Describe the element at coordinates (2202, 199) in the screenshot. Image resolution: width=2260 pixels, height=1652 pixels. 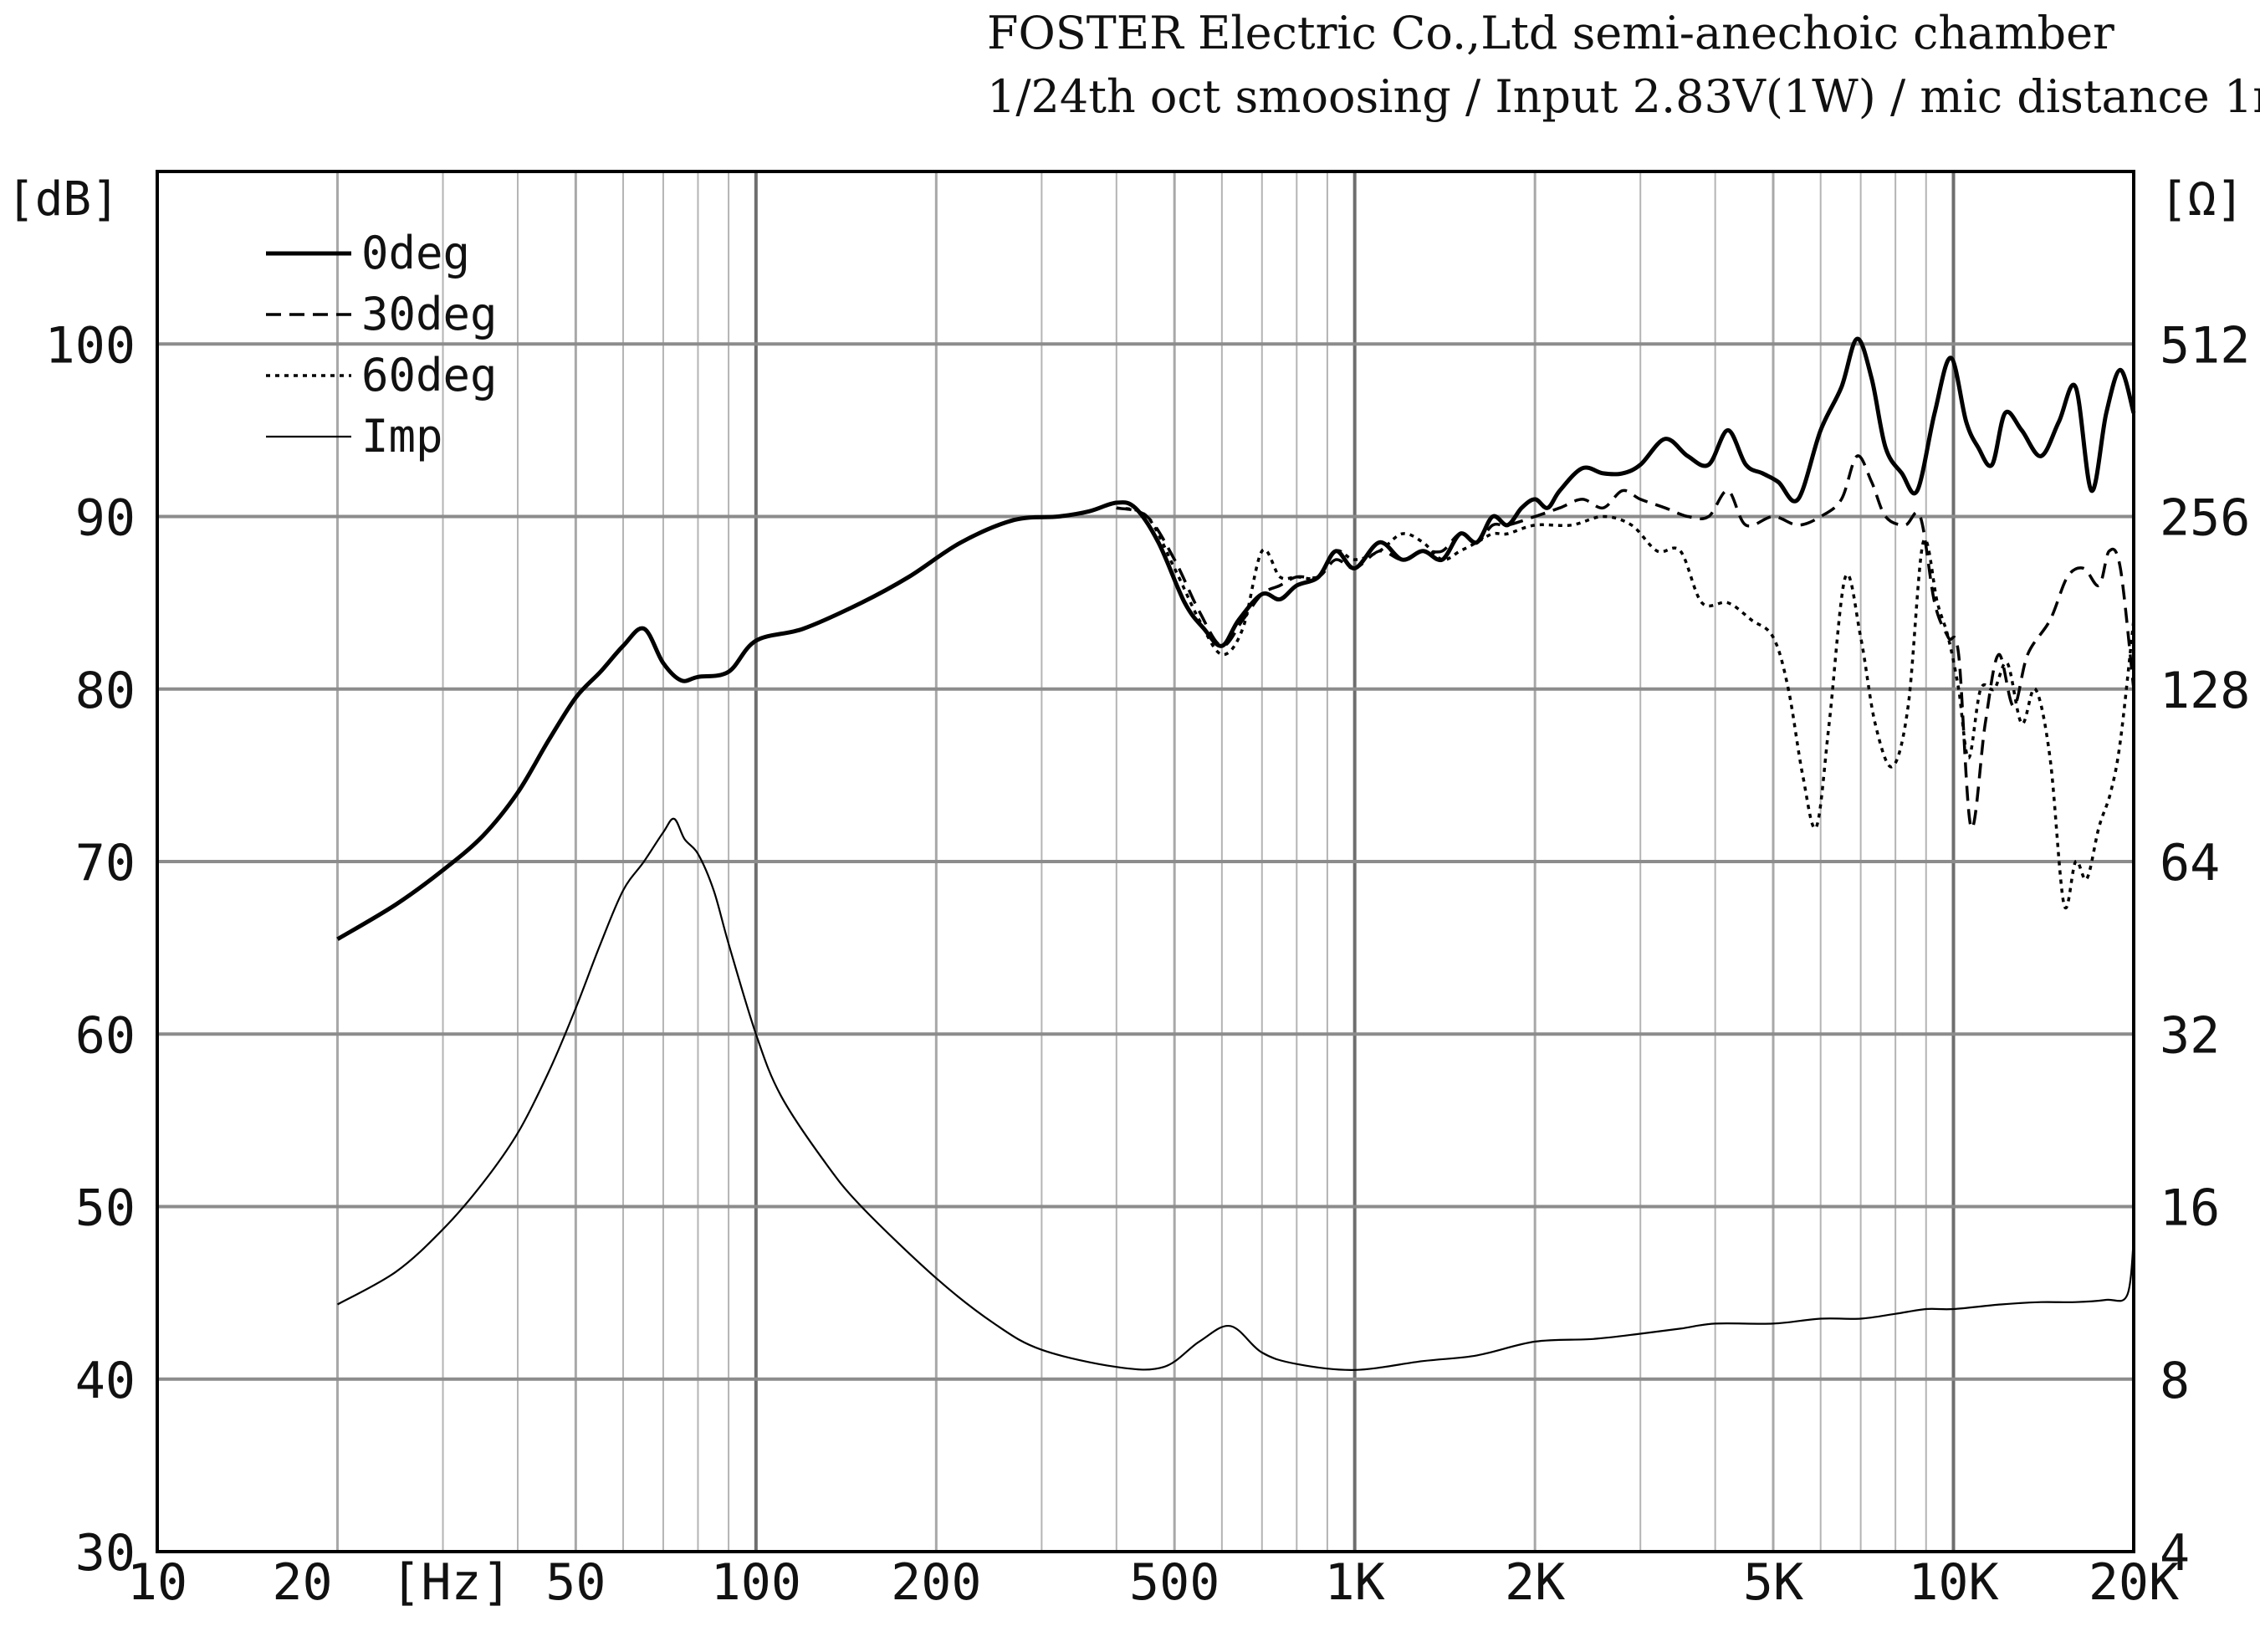
I see `right-axis-unit: [Ω]` at that location.